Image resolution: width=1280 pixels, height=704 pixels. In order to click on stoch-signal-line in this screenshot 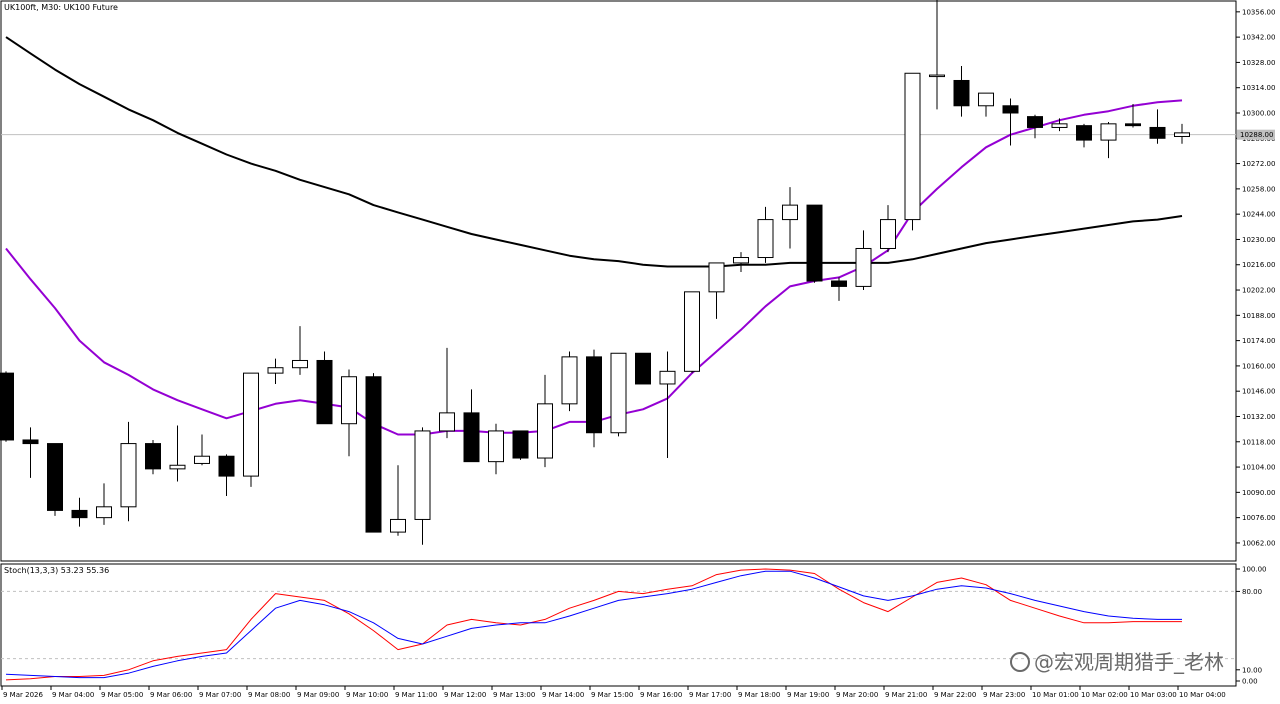, I will do `click(593, 624)`.